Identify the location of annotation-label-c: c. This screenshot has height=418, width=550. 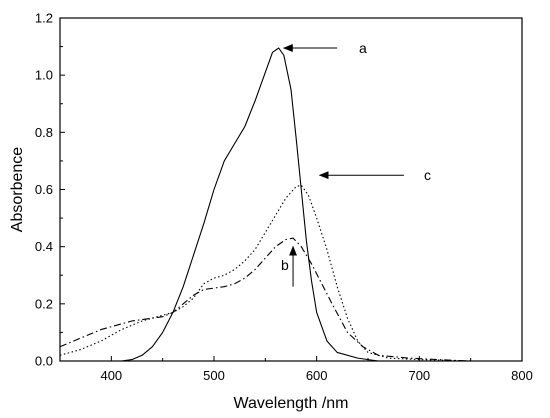
(427, 175).